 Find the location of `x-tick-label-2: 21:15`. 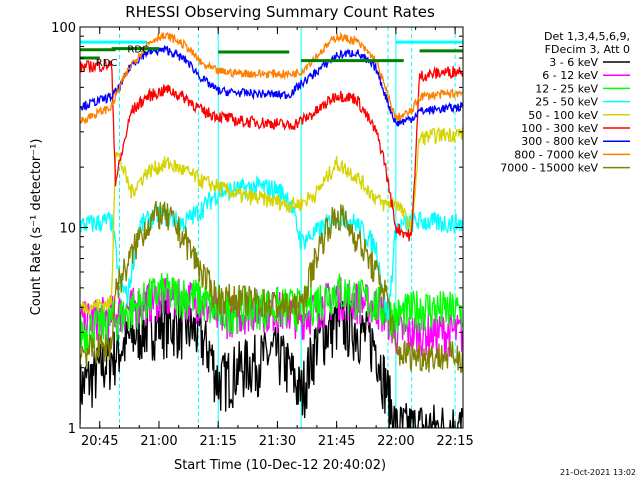

x-tick-label-2: 21:15 is located at coordinates (217, 441).